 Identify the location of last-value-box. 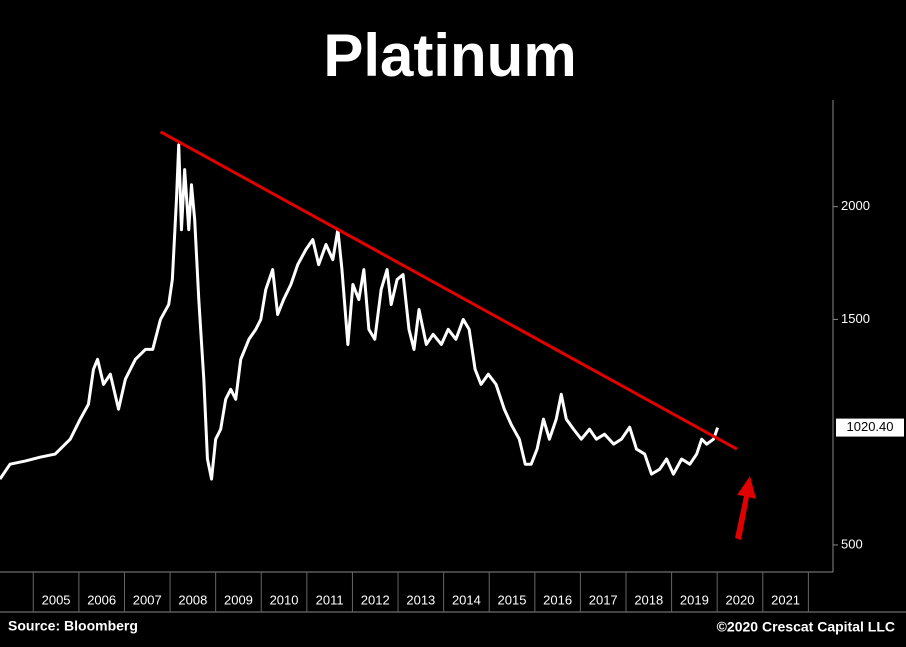
(870, 427).